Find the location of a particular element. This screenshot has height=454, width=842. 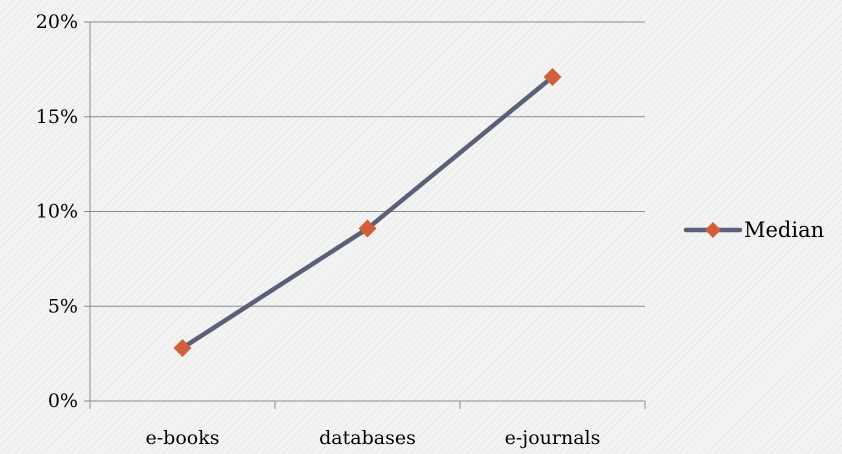

legend: Median is located at coordinates (755, 230).